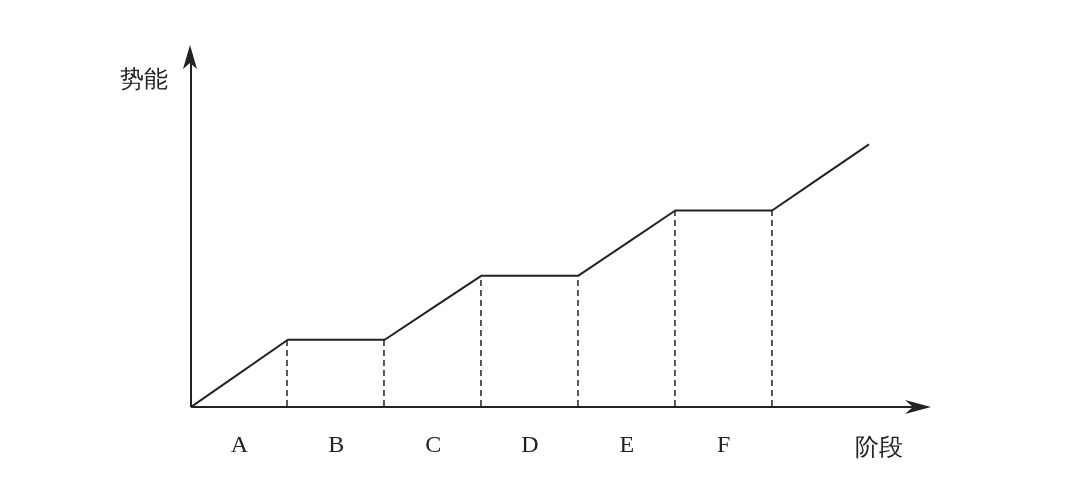 Image resolution: width=1080 pixels, height=483 pixels. I want to click on x-axis-title: 阶段, so click(879, 447).